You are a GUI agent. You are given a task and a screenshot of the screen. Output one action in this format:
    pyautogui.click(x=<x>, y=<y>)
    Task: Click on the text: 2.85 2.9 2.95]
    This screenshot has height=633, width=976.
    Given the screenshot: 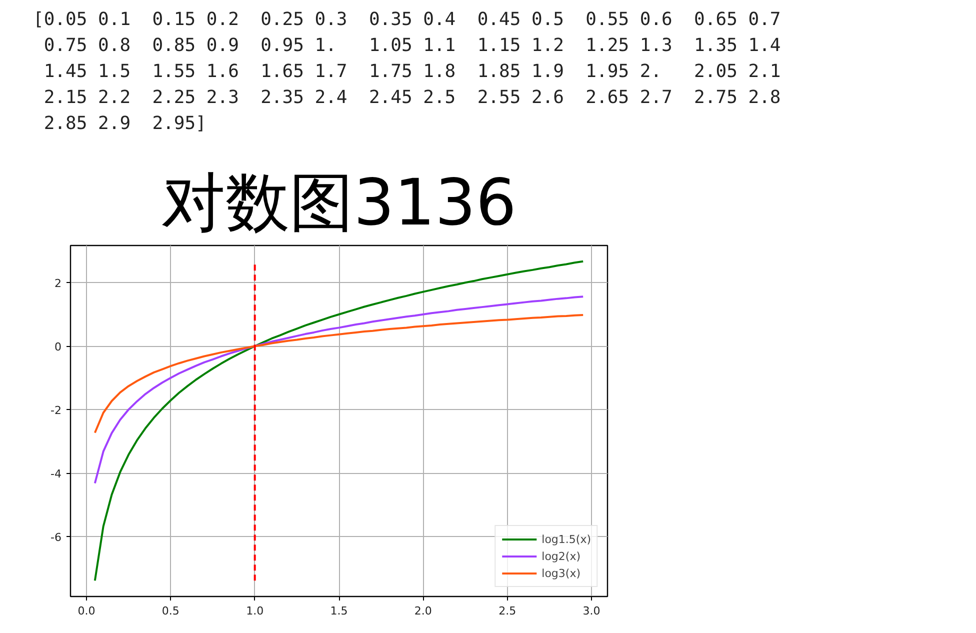 What is the action you would take?
    pyautogui.click(x=125, y=124)
    